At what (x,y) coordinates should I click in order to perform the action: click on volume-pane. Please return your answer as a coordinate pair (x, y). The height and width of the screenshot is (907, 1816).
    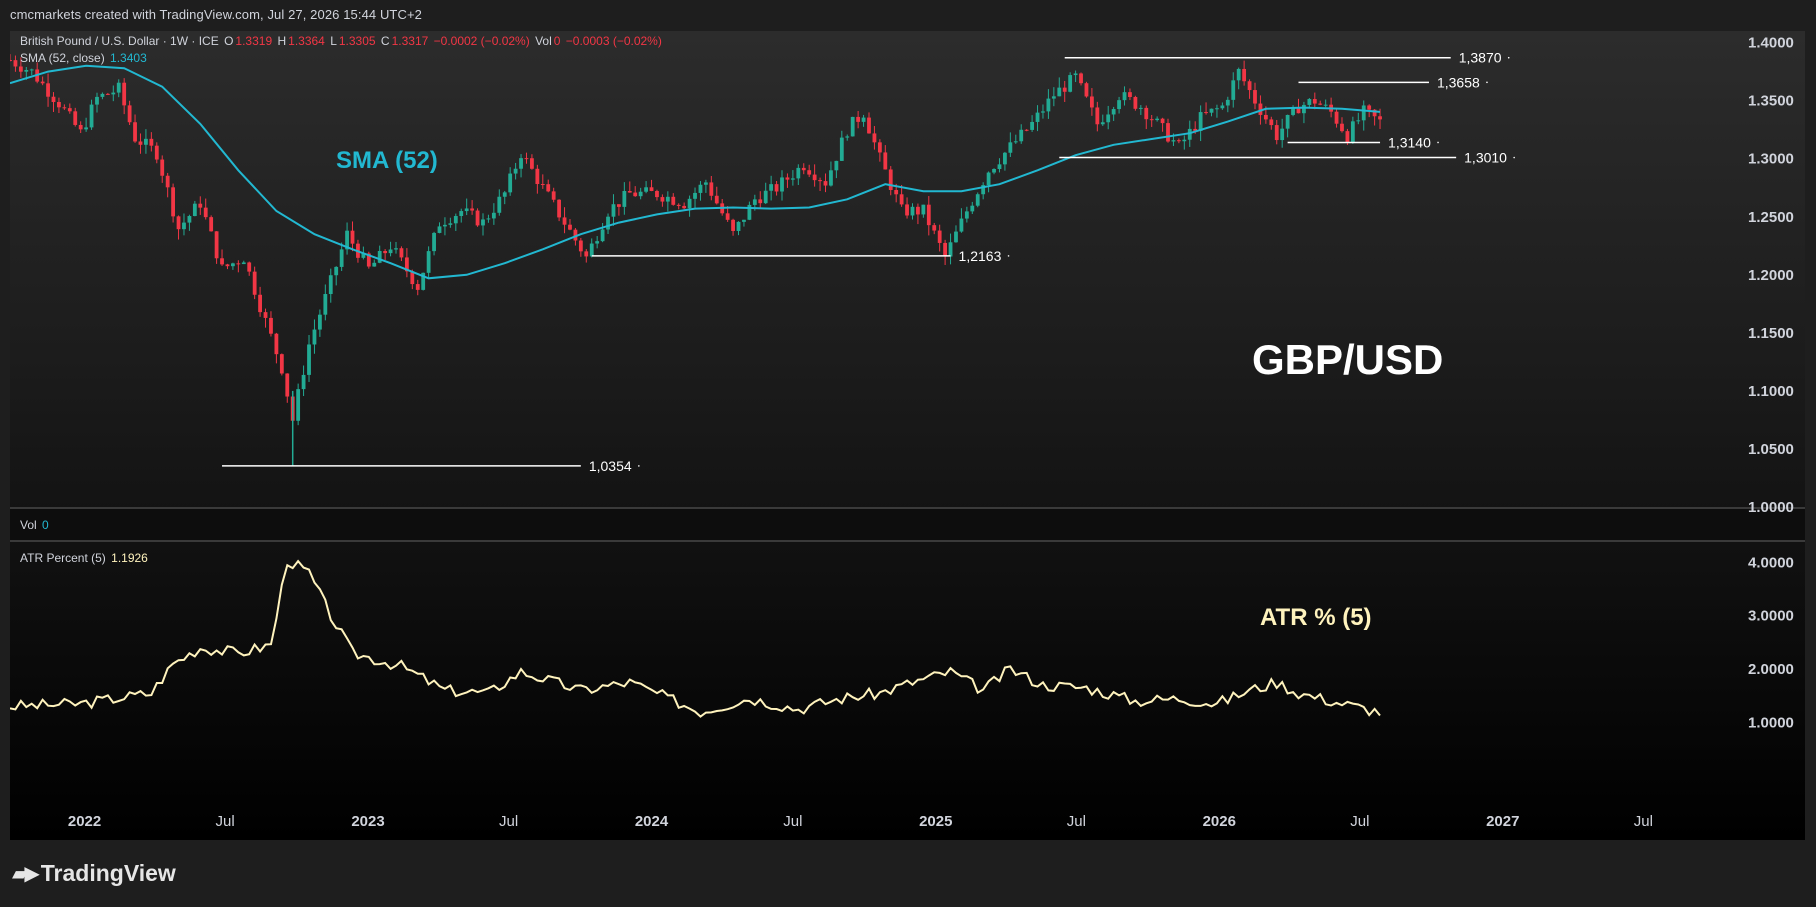
    Looking at the image, I should click on (907, 524).